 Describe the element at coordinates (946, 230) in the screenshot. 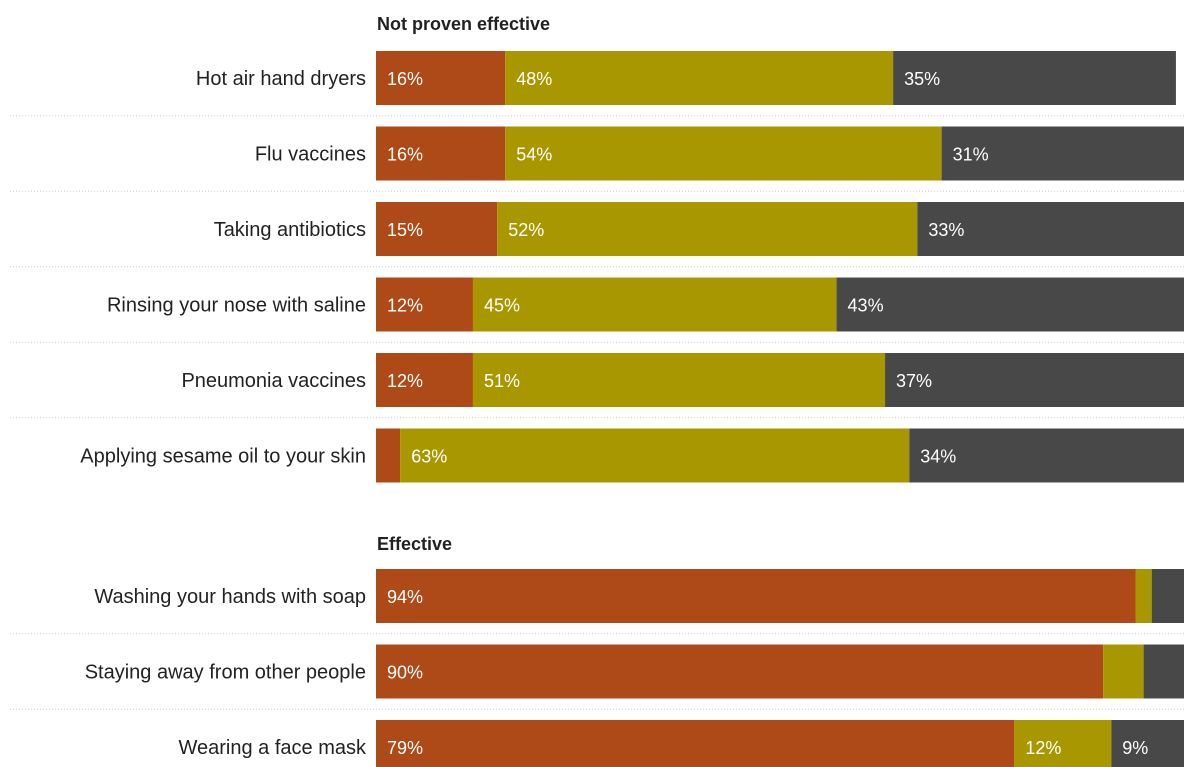

I see `value-label: 33%` at that location.